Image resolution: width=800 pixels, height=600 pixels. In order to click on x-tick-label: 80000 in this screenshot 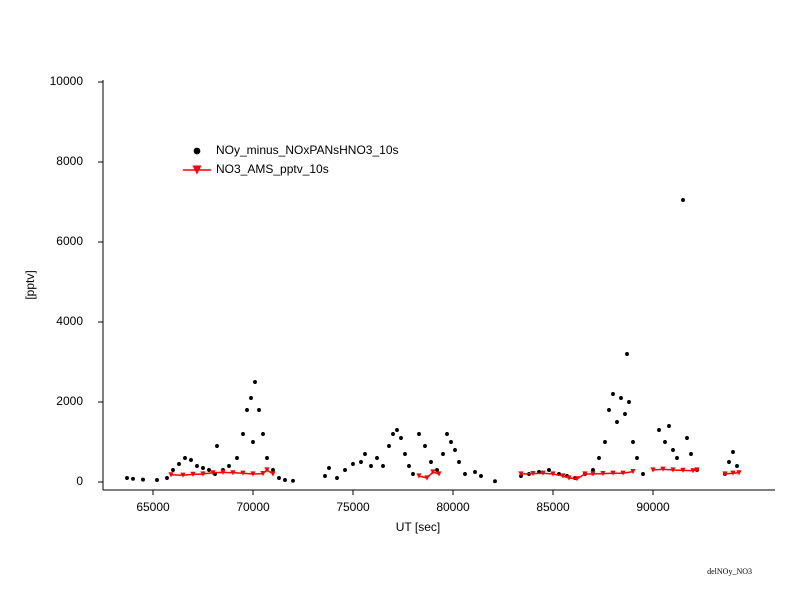, I will do `click(453, 507)`.